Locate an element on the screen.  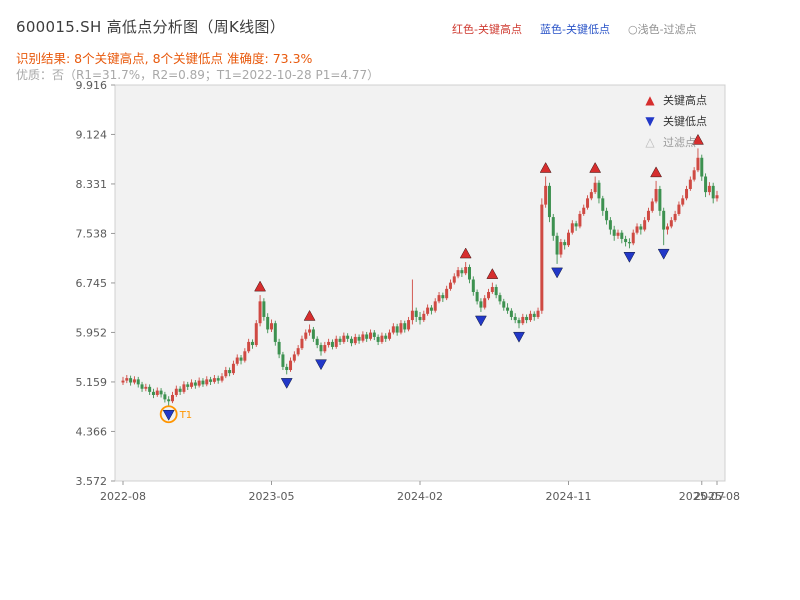
plot-legend: ▲ 关键高点 ▼ 关键低点 △ 过滤点 is located at coordinates (675, 121).